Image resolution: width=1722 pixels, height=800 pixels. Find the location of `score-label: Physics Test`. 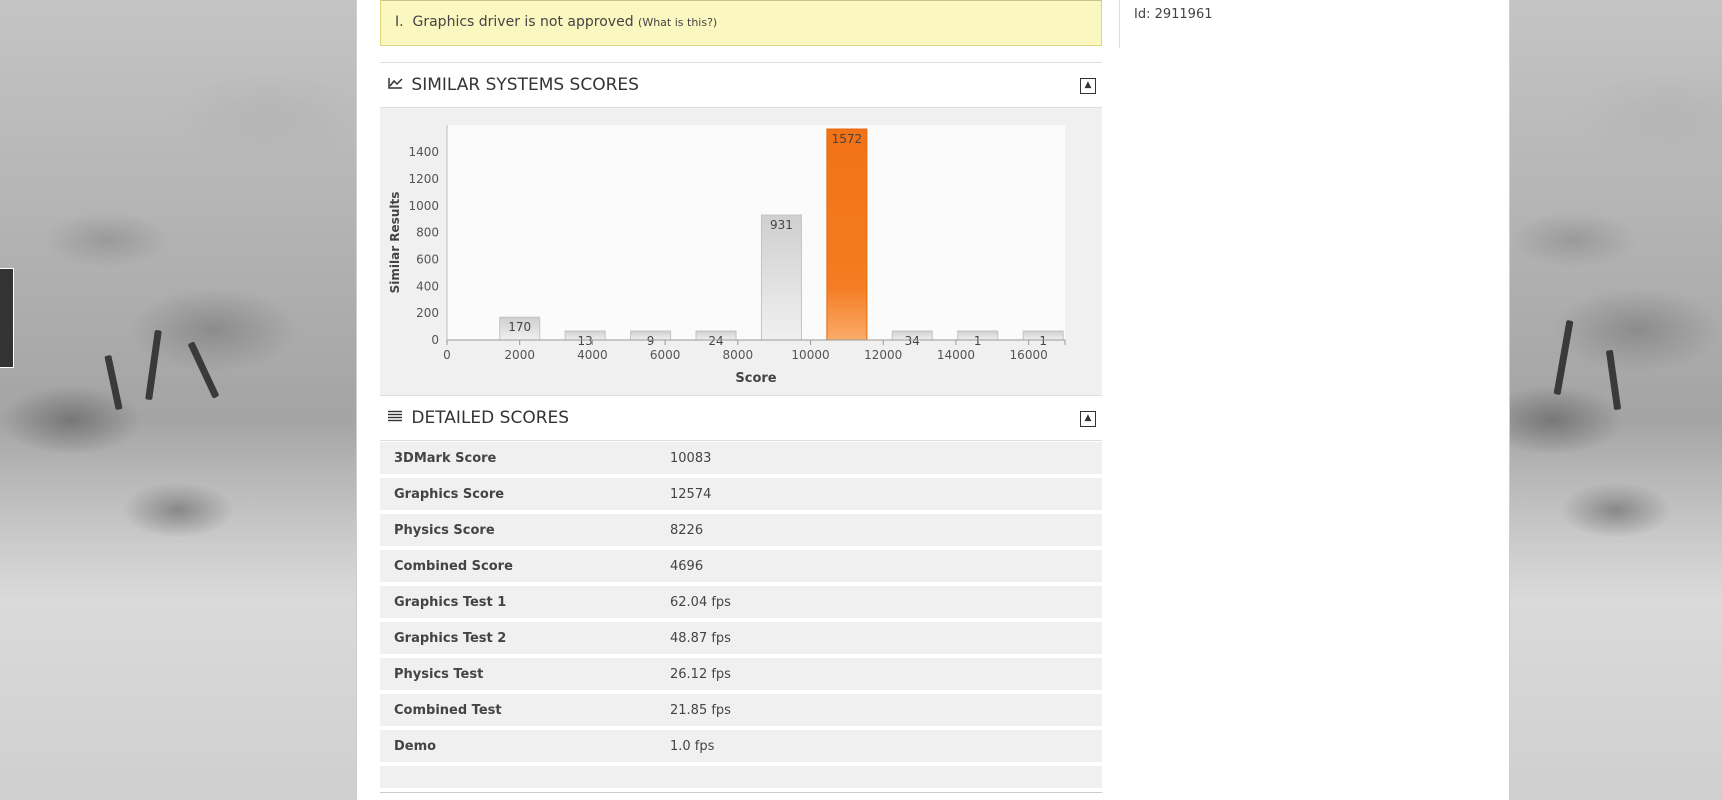

score-label: Physics Test is located at coordinates (439, 674).